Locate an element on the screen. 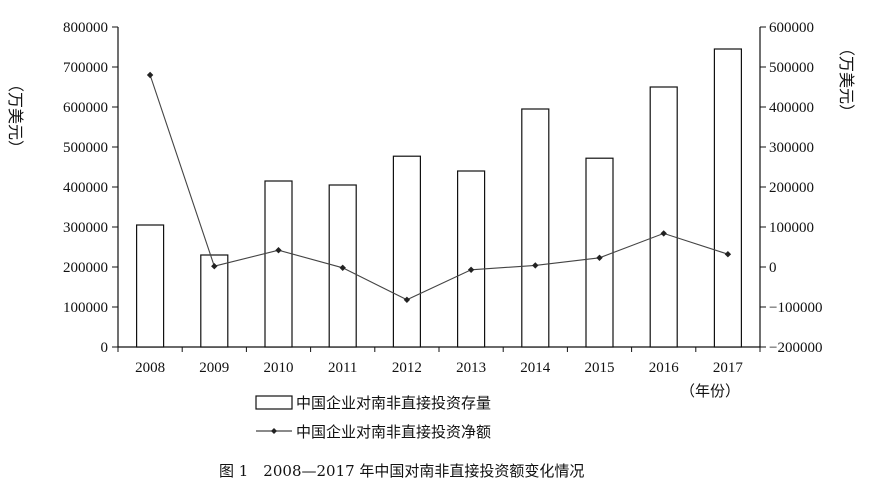 This screenshot has height=494, width=892. left-tick-label: 300000 is located at coordinates (85, 228).